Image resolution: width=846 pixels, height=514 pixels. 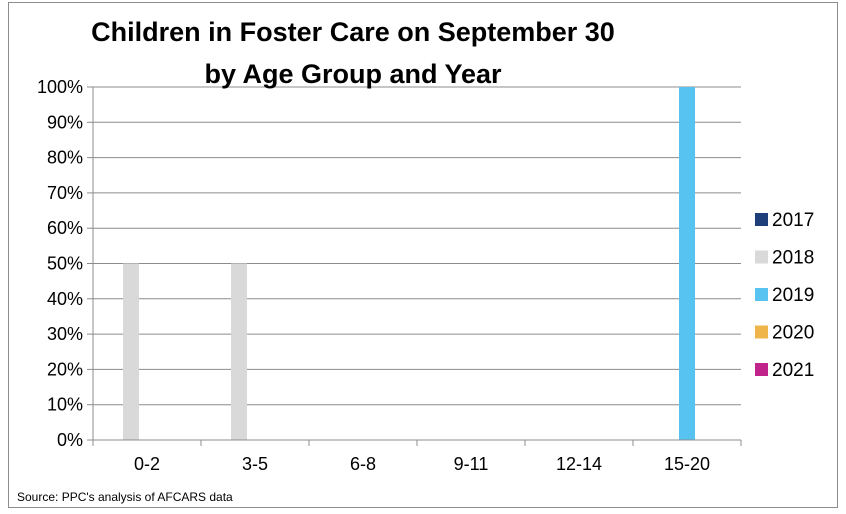 I want to click on y-tick-label: 0%, so click(x=70, y=440).